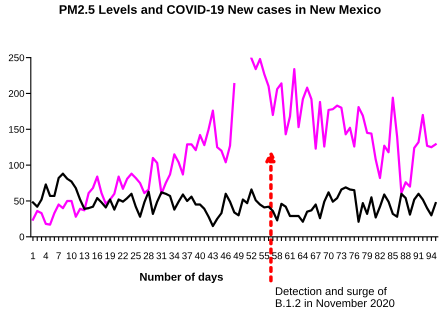  I want to click on x-tick-label: 94, so click(431, 256).